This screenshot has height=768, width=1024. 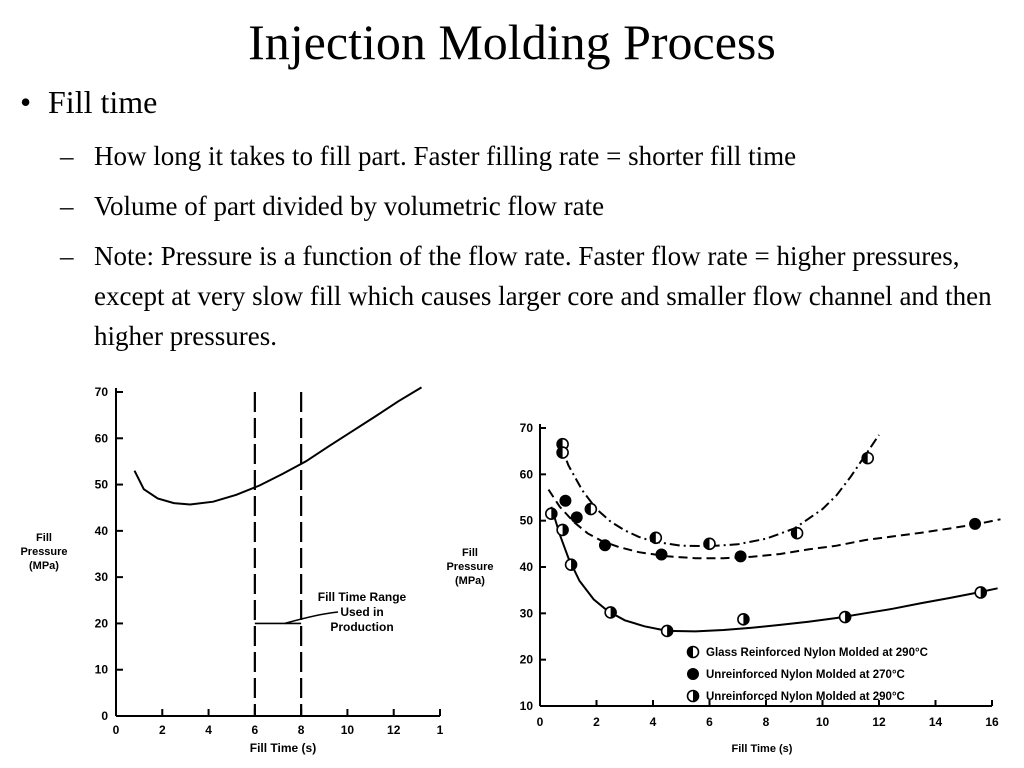 What do you see at coordinates (805, 697) in the screenshot?
I see `legend-entry: Unreinforced Nylon Molded at 290°C` at bounding box center [805, 697].